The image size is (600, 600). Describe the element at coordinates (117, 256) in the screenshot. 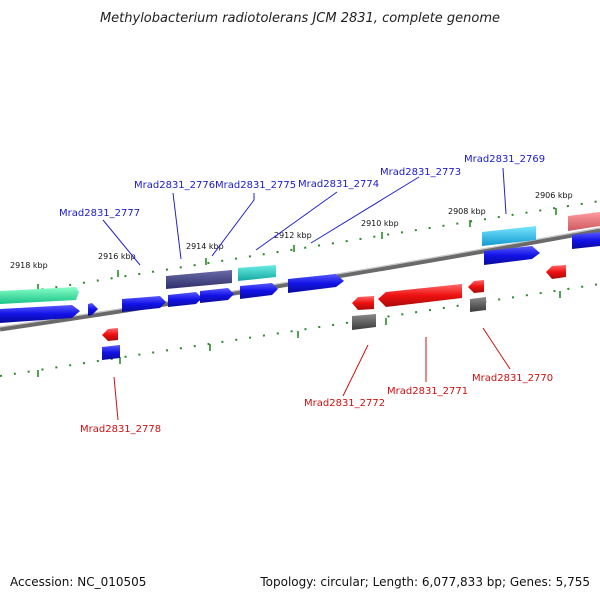

I see `tick-label: 2916 kbp` at that location.